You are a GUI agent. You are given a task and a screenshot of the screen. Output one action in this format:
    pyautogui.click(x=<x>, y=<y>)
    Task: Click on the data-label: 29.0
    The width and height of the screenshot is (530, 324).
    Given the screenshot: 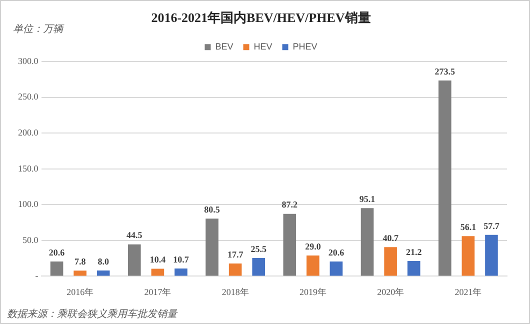 What is the action you would take?
    pyautogui.click(x=313, y=246)
    